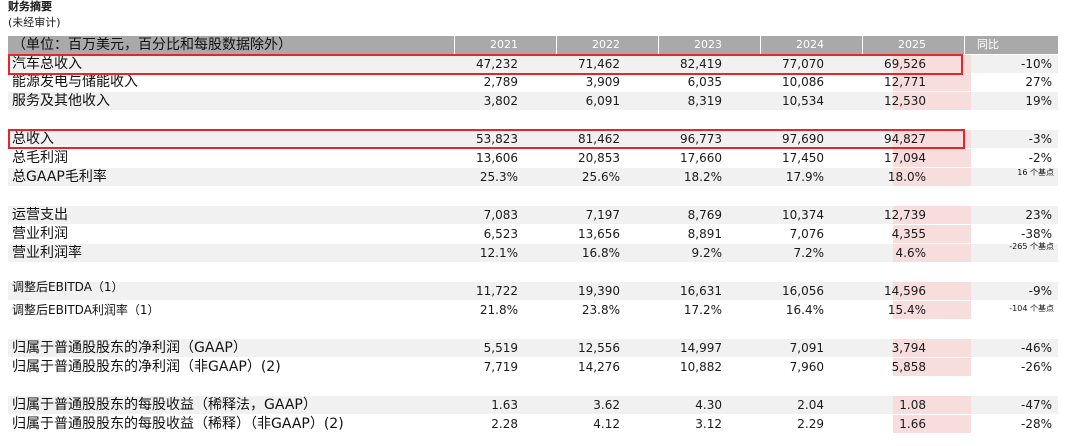 The image size is (1080, 446). What do you see at coordinates (30, 6) in the screenshot?
I see `table-title: 财务摘要` at bounding box center [30, 6].